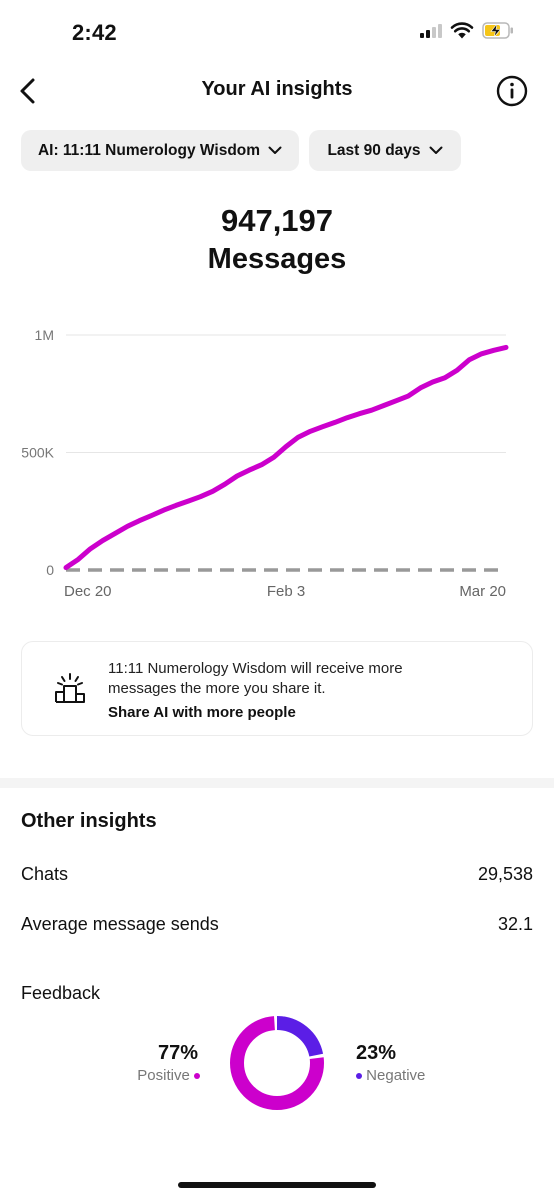  I want to click on x-tick-label: Mar 20, so click(482, 591).